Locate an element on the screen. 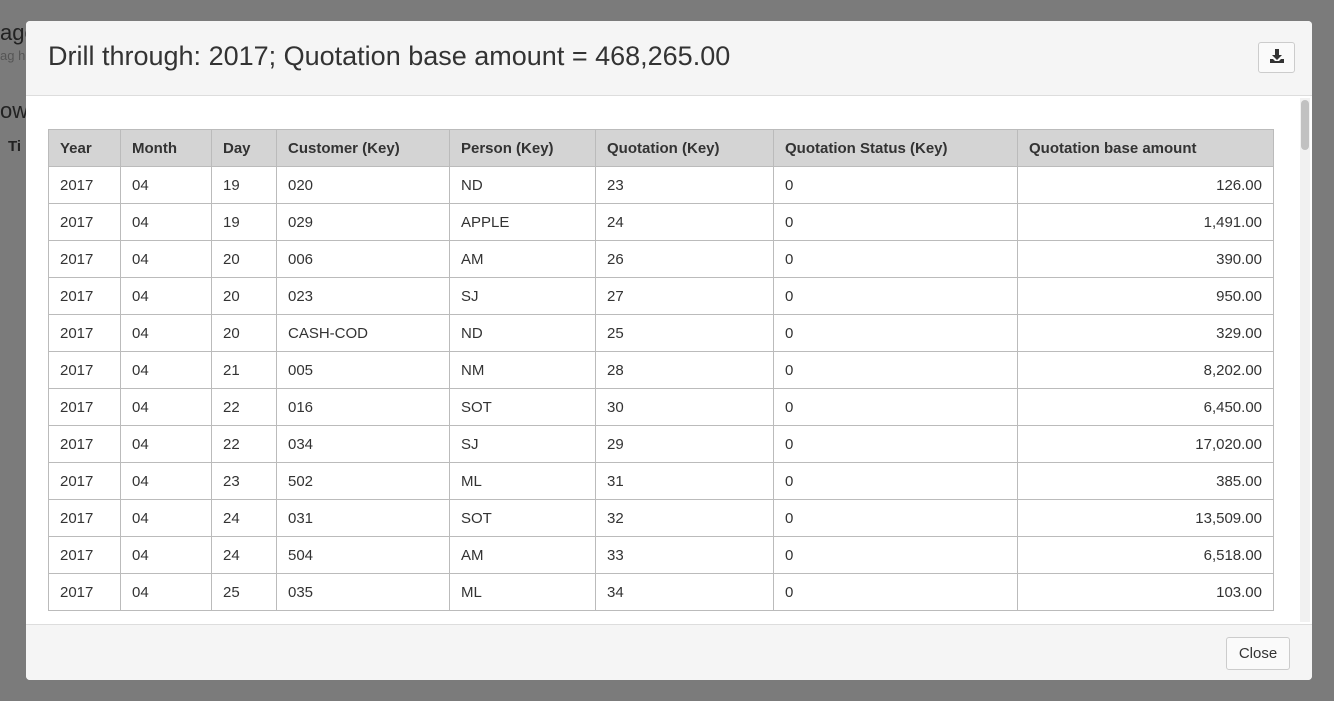 This screenshot has width=1334, height=701. table-row: 2017 04 19 020 ND 23 0 126.00 is located at coordinates (661, 185).